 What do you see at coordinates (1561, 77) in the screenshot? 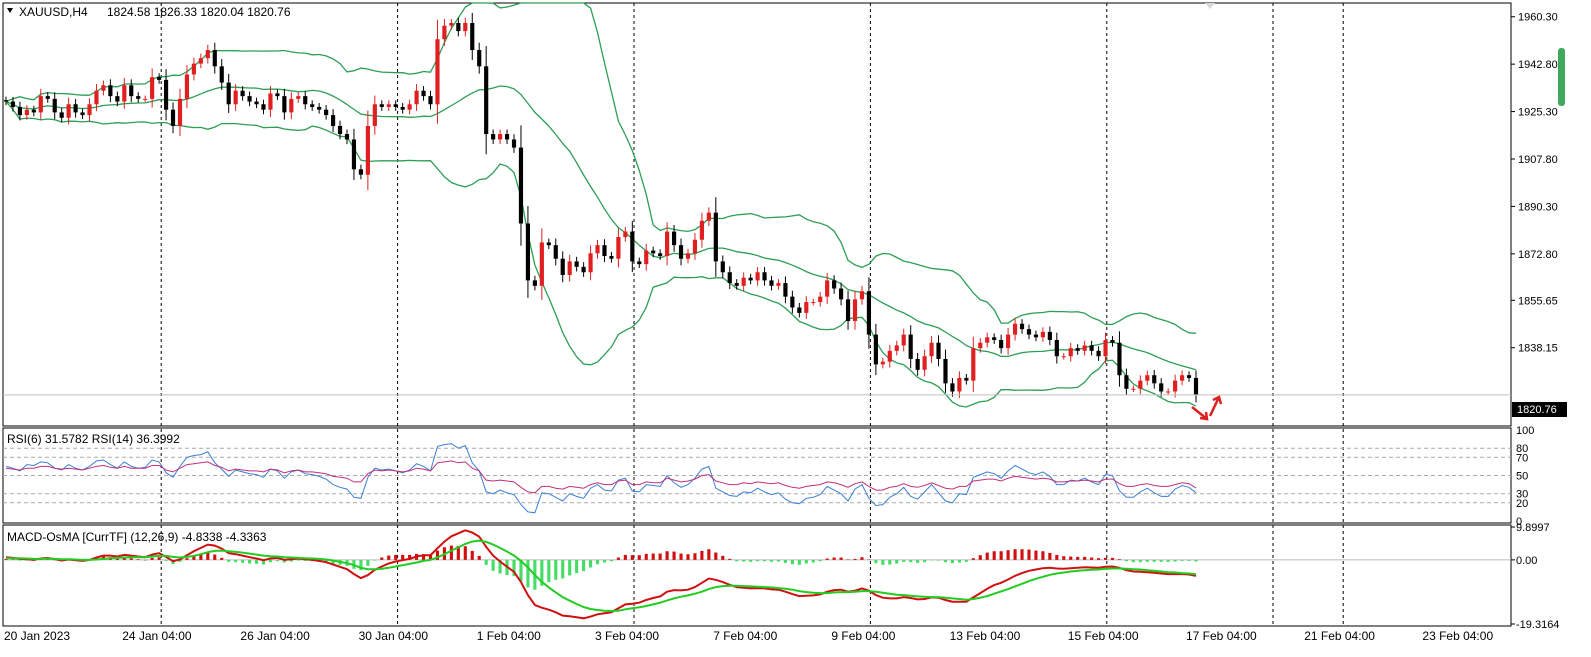
I see `scroll-handle` at bounding box center [1561, 77].